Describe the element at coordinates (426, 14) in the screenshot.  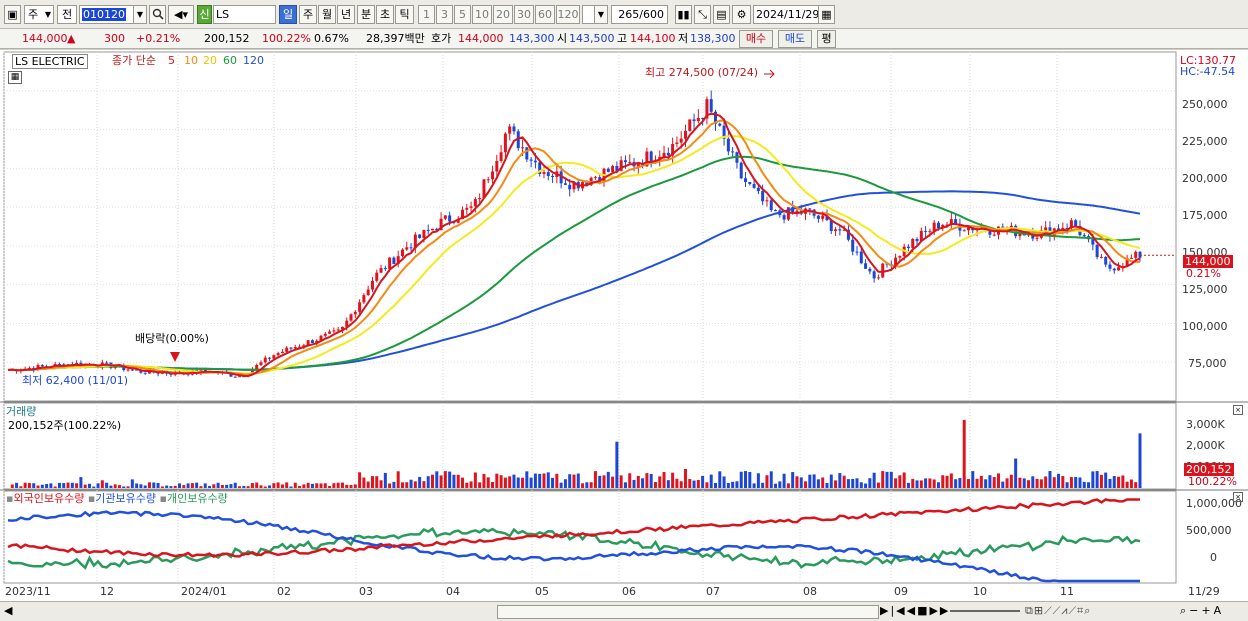
I see `minute-option-1: 1` at that location.